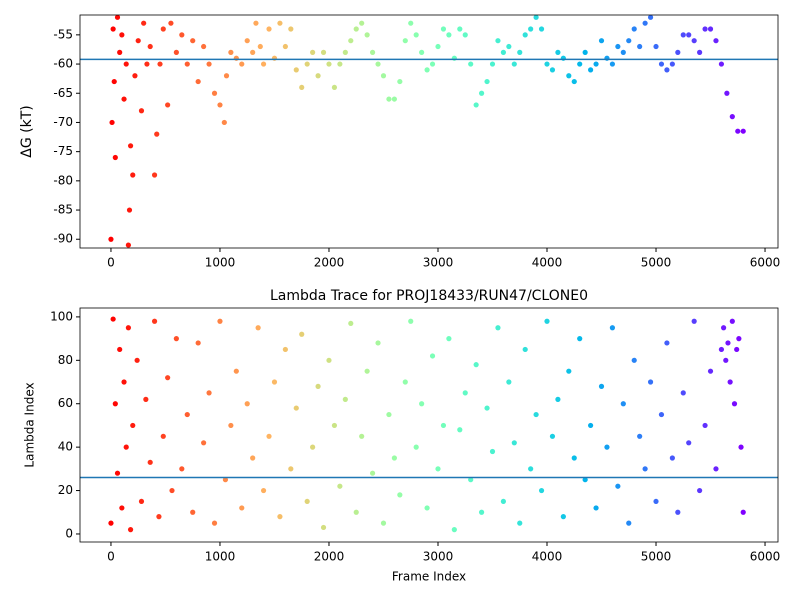 The image size is (800, 600). I want to click on y-tick-label: 100, so click(61, 316).